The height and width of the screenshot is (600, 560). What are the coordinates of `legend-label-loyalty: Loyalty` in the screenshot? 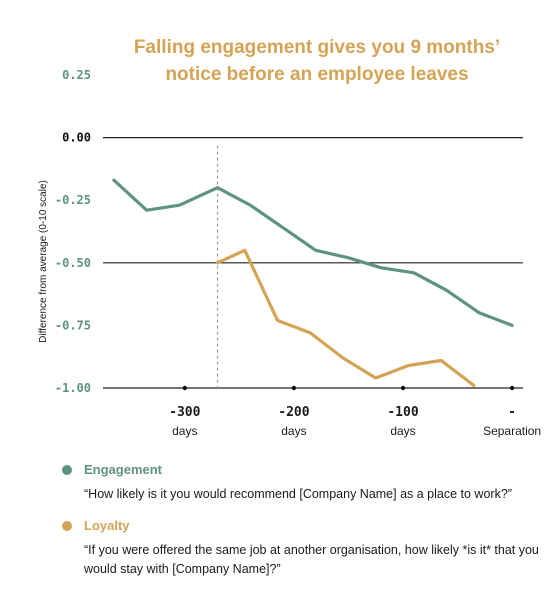 It's located at (107, 525).